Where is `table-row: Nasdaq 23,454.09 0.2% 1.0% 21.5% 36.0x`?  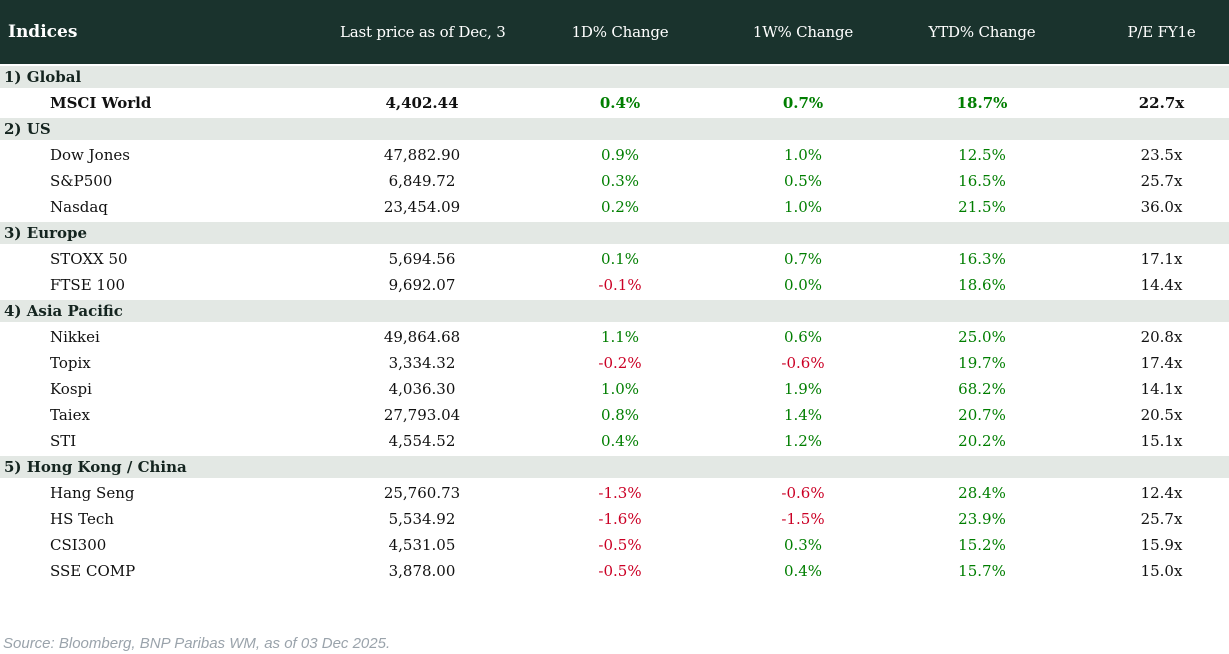
table-row: Nasdaq 23,454.09 0.2% 1.0% 21.5% 36.0x is located at coordinates (614, 207).